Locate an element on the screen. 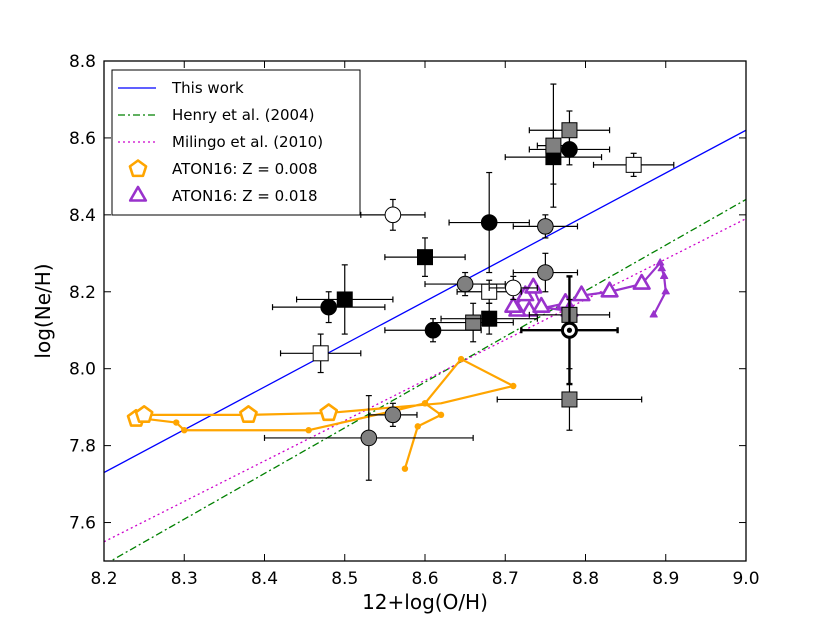  legend-label: This work is located at coordinates (207, 88).